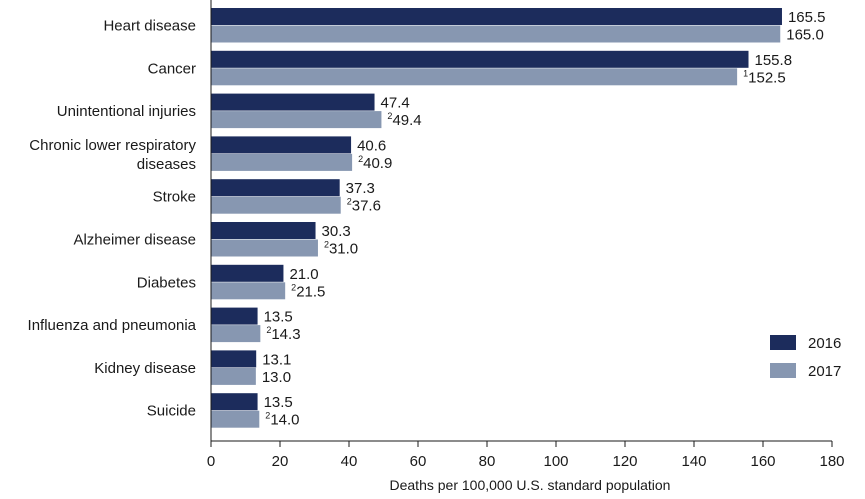 The image size is (865, 499). Describe the element at coordinates (774, 60) in the screenshot. I see `value-label-2016: 155.8` at that location.